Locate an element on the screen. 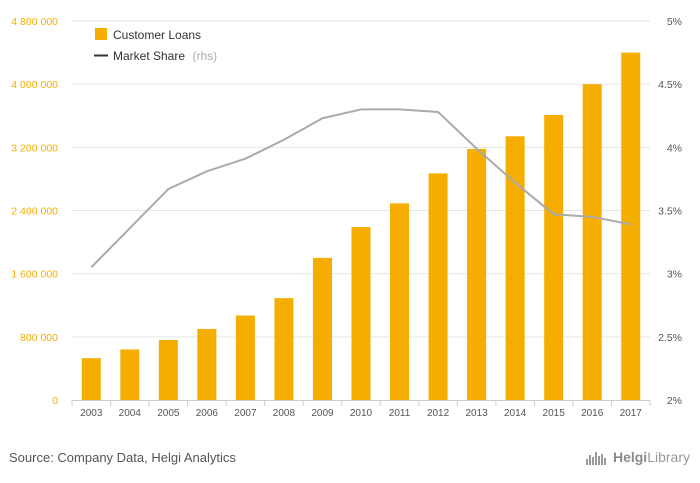 This screenshot has width=700, height=483. x-axis-tick-label: 2014 is located at coordinates (515, 413).